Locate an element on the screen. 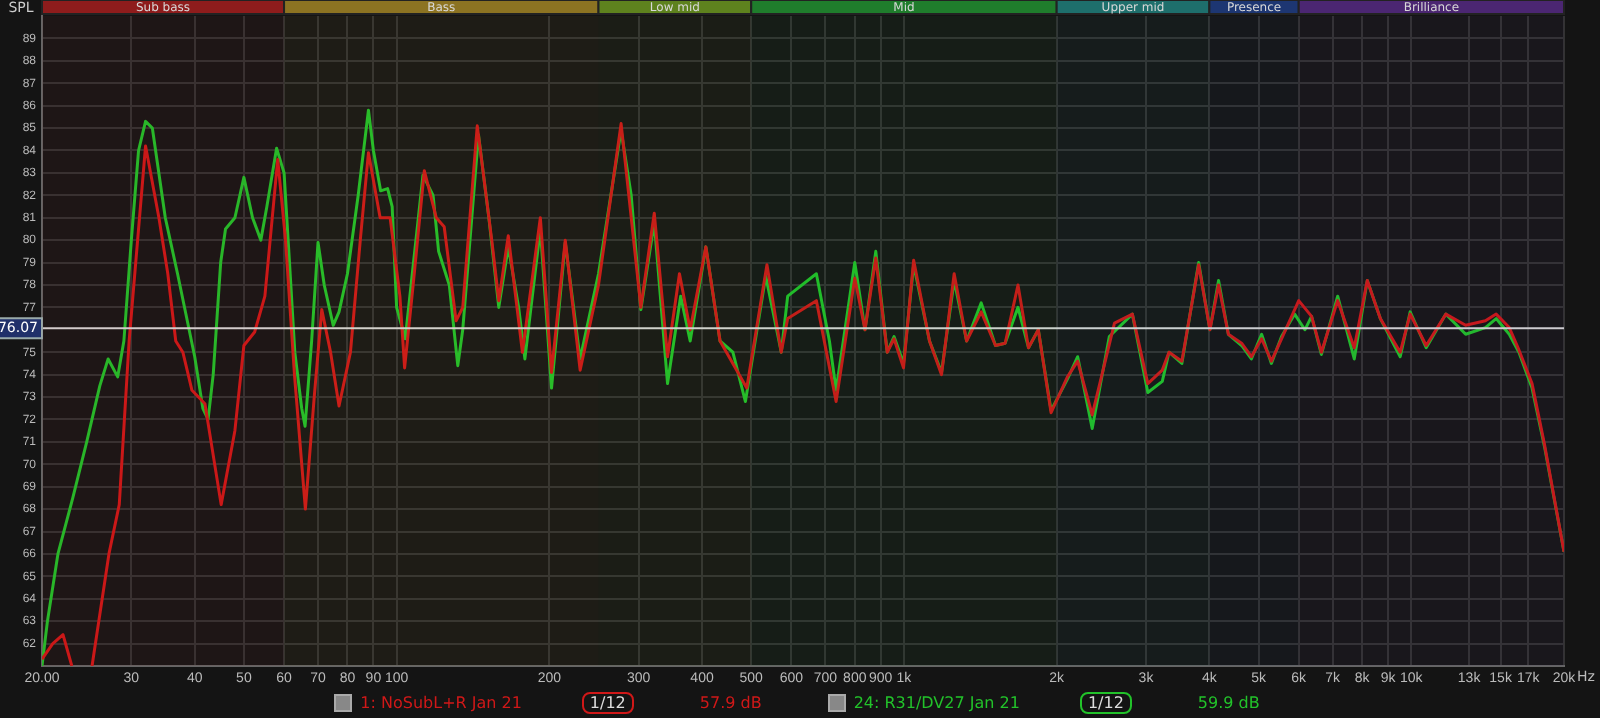 Image resolution: width=1600 pixels, height=718 pixels. text: 24: R31/DV27 Jan 21 is located at coordinates (936, 703).